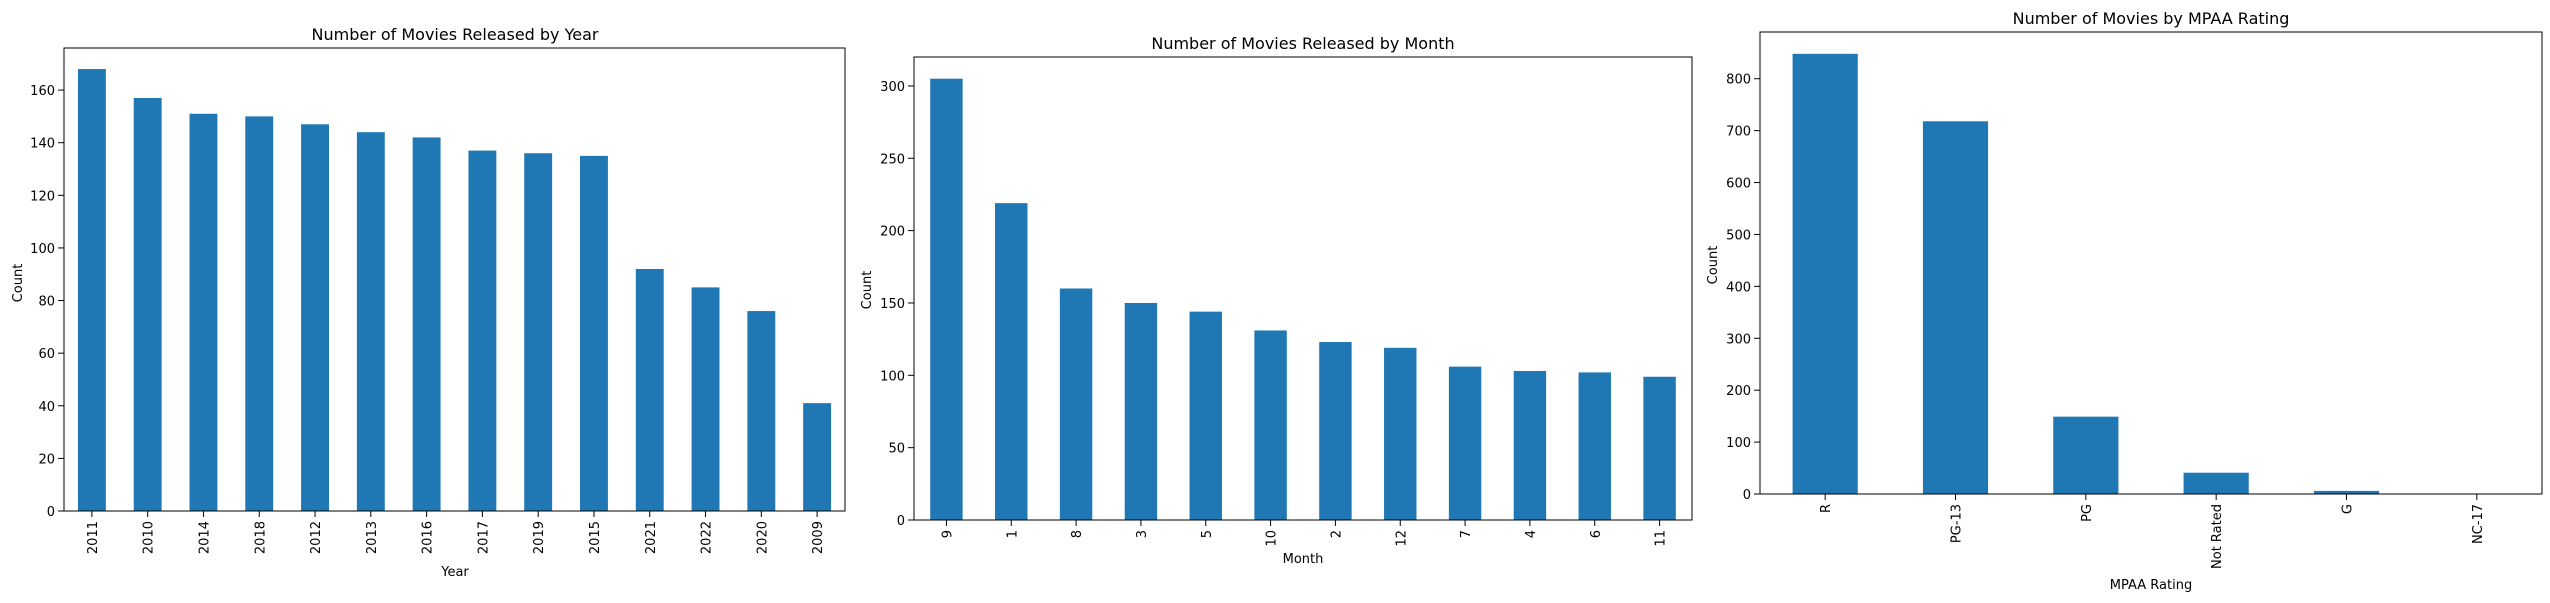 Image resolution: width=2550 pixels, height=603 pixels. What do you see at coordinates (1302, 43) in the screenshot?
I see `chart-title: Number of Movies Released by Month` at bounding box center [1302, 43].